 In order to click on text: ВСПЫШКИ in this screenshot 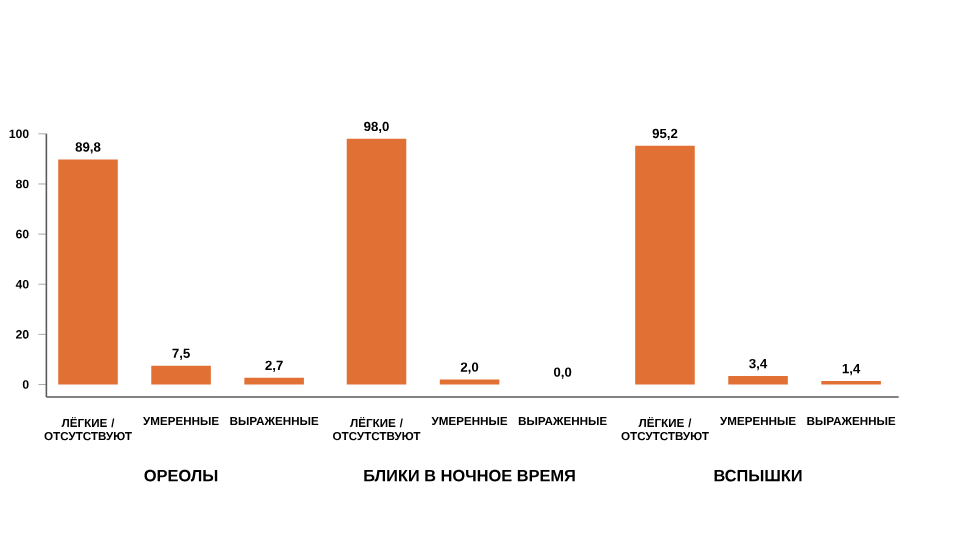, I will do `click(758, 476)`.